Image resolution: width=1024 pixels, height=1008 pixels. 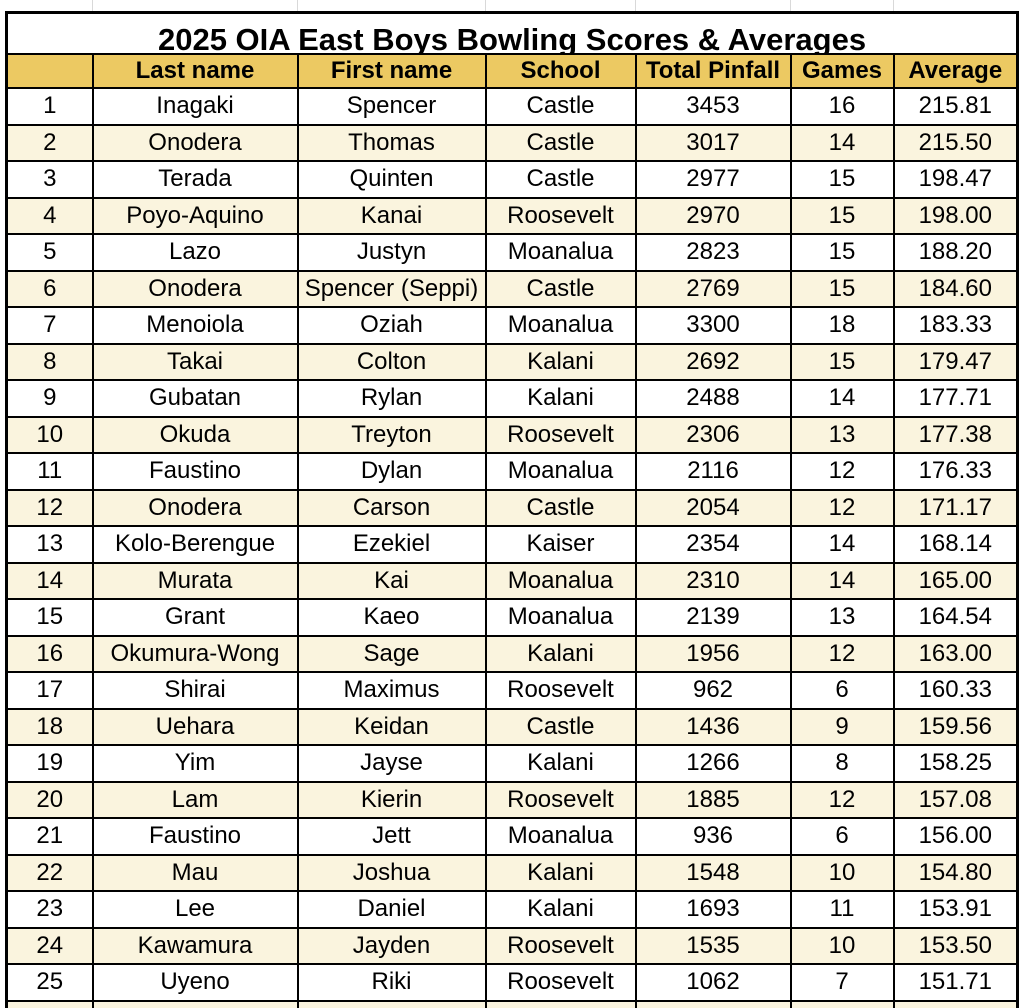 What do you see at coordinates (195, 945) in the screenshot?
I see `cell: Kawamura` at bounding box center [195, 945].